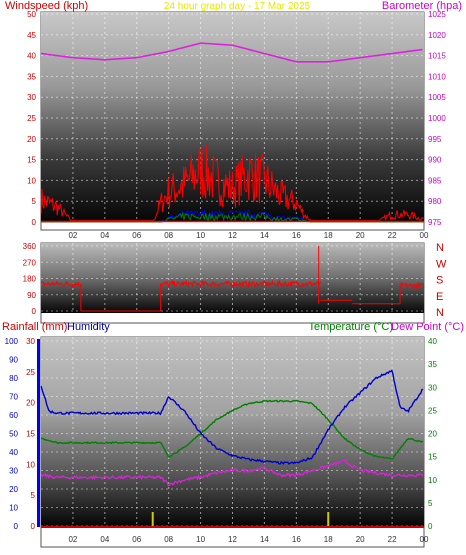 Image resolution: width=466 pixels, height=555 pixels. What do you see at coordinates (30, 372) in the screenshot?
I see `rain-tick: 25` at bounding box center [30, 372].